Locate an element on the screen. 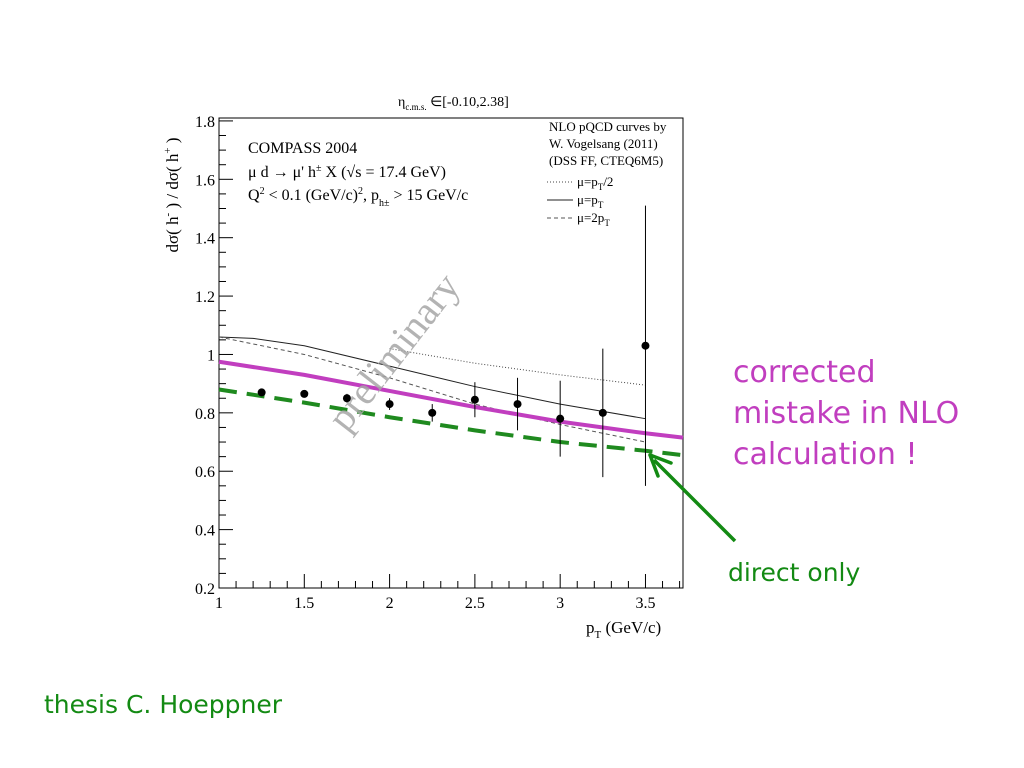  x-axis-label: pT (GeV/c) is located at coordinates (623, 629).